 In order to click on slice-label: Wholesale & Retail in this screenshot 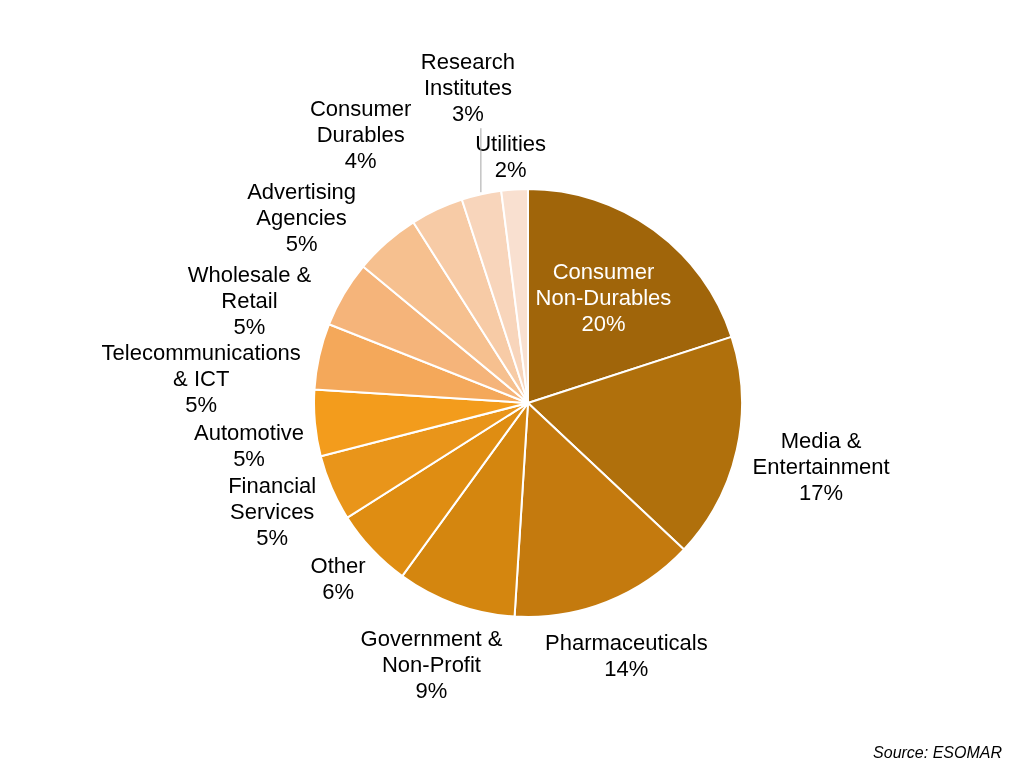, I will do `click(249, 287)`.